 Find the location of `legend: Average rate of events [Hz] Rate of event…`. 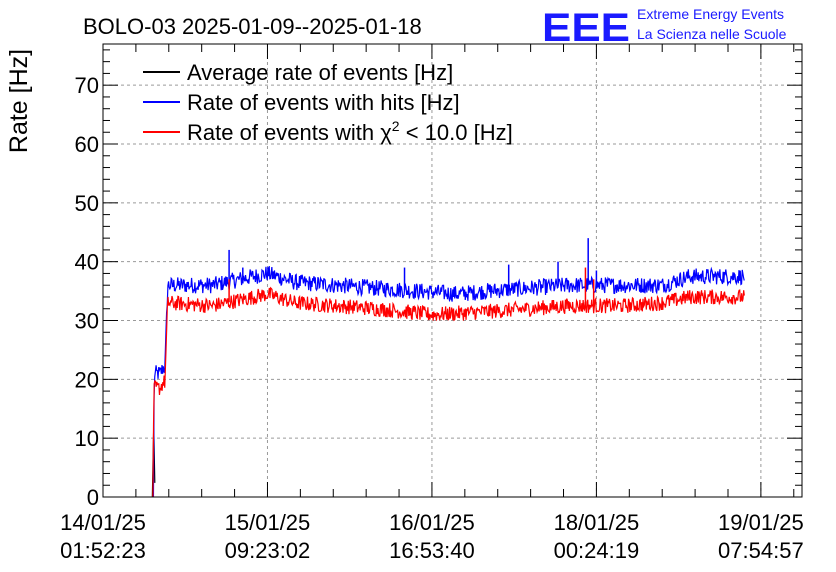

legend: Average rate of events [Hz] Rate of event… is located at coordinates (328, 102).